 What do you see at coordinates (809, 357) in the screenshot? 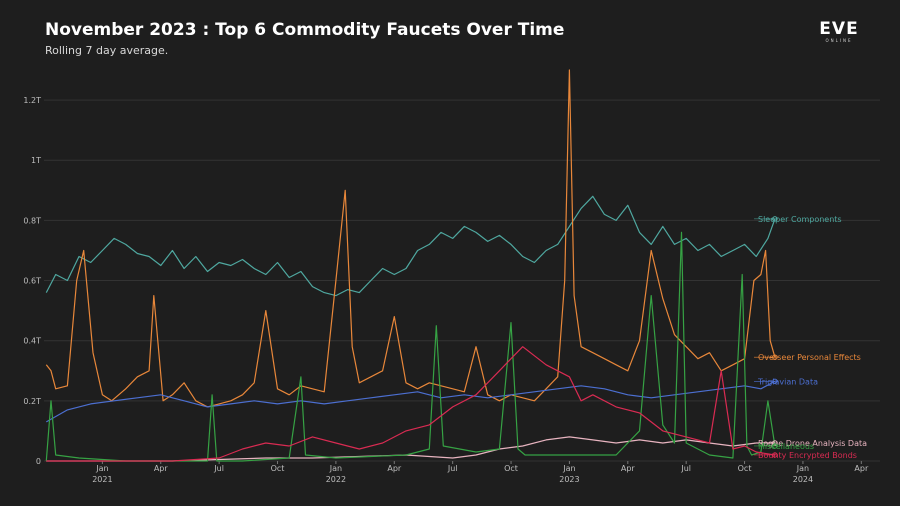
I see `series-label-overseer-personal-effects: Overseer Personal Effects` at bounding box center [809, 357].